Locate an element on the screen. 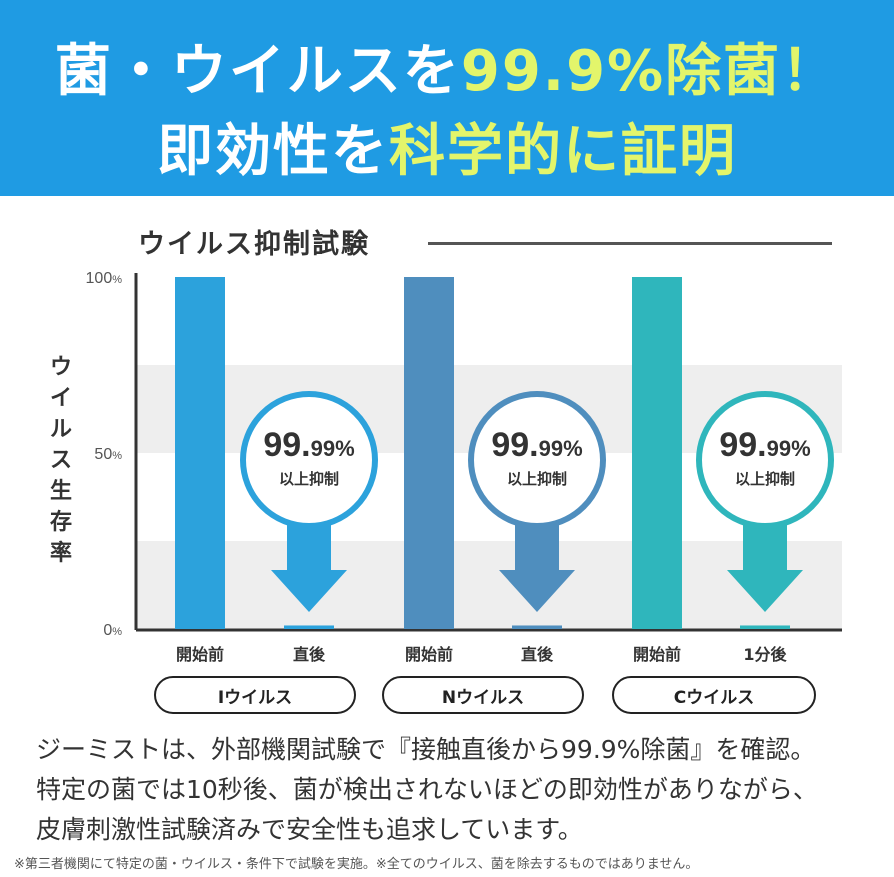 This screenshot has width=894, height=877. y-axis-label: ウイルス生存率 is located at coordinates (60, 460).